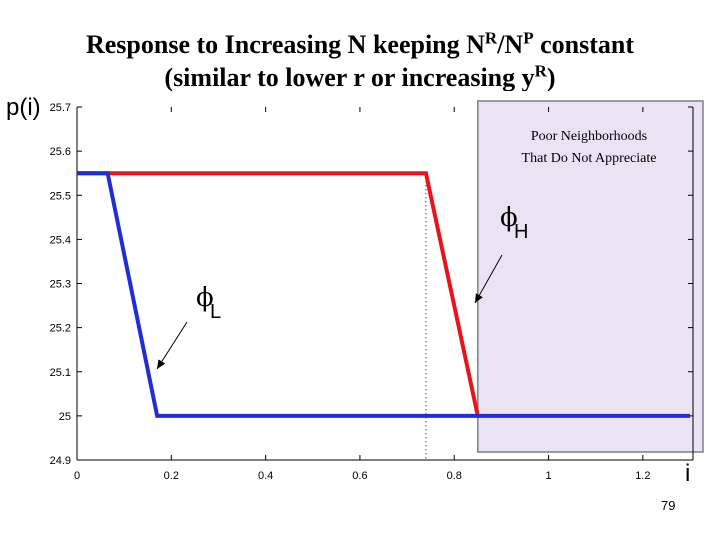  I want to click on x-tick-label: 0.4, so click(265, 476).